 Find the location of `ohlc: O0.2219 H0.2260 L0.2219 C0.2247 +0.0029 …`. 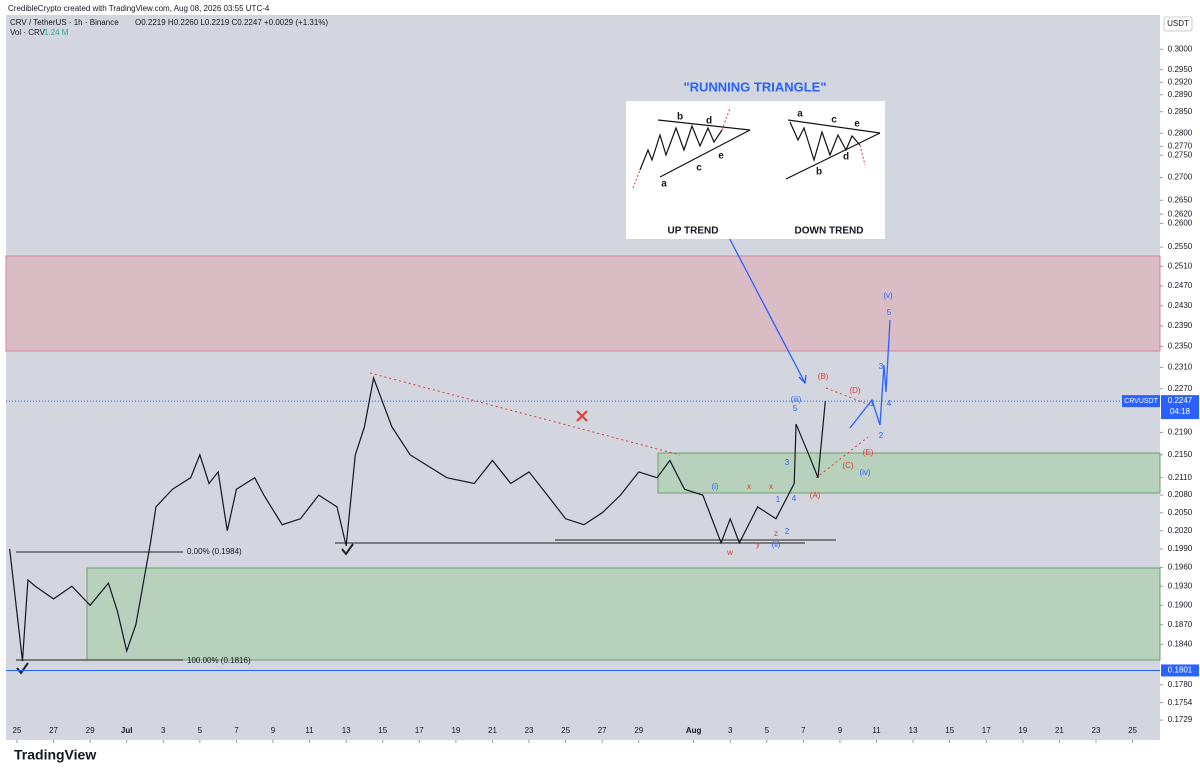

ohlc: O0.2219 H0.2260 L0.2219 C0.2247 +0.0029 … is located at coordinates (231, 22).